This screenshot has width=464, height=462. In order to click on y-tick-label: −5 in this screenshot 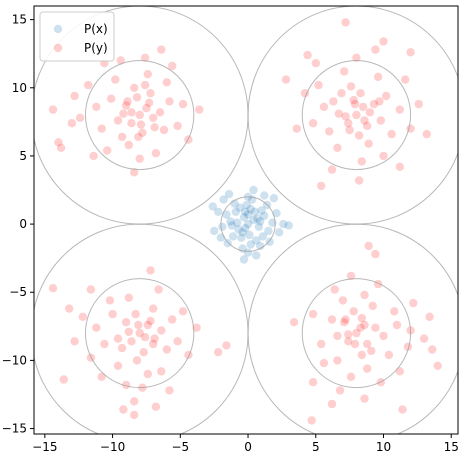, I will do `click(18, 292)`.